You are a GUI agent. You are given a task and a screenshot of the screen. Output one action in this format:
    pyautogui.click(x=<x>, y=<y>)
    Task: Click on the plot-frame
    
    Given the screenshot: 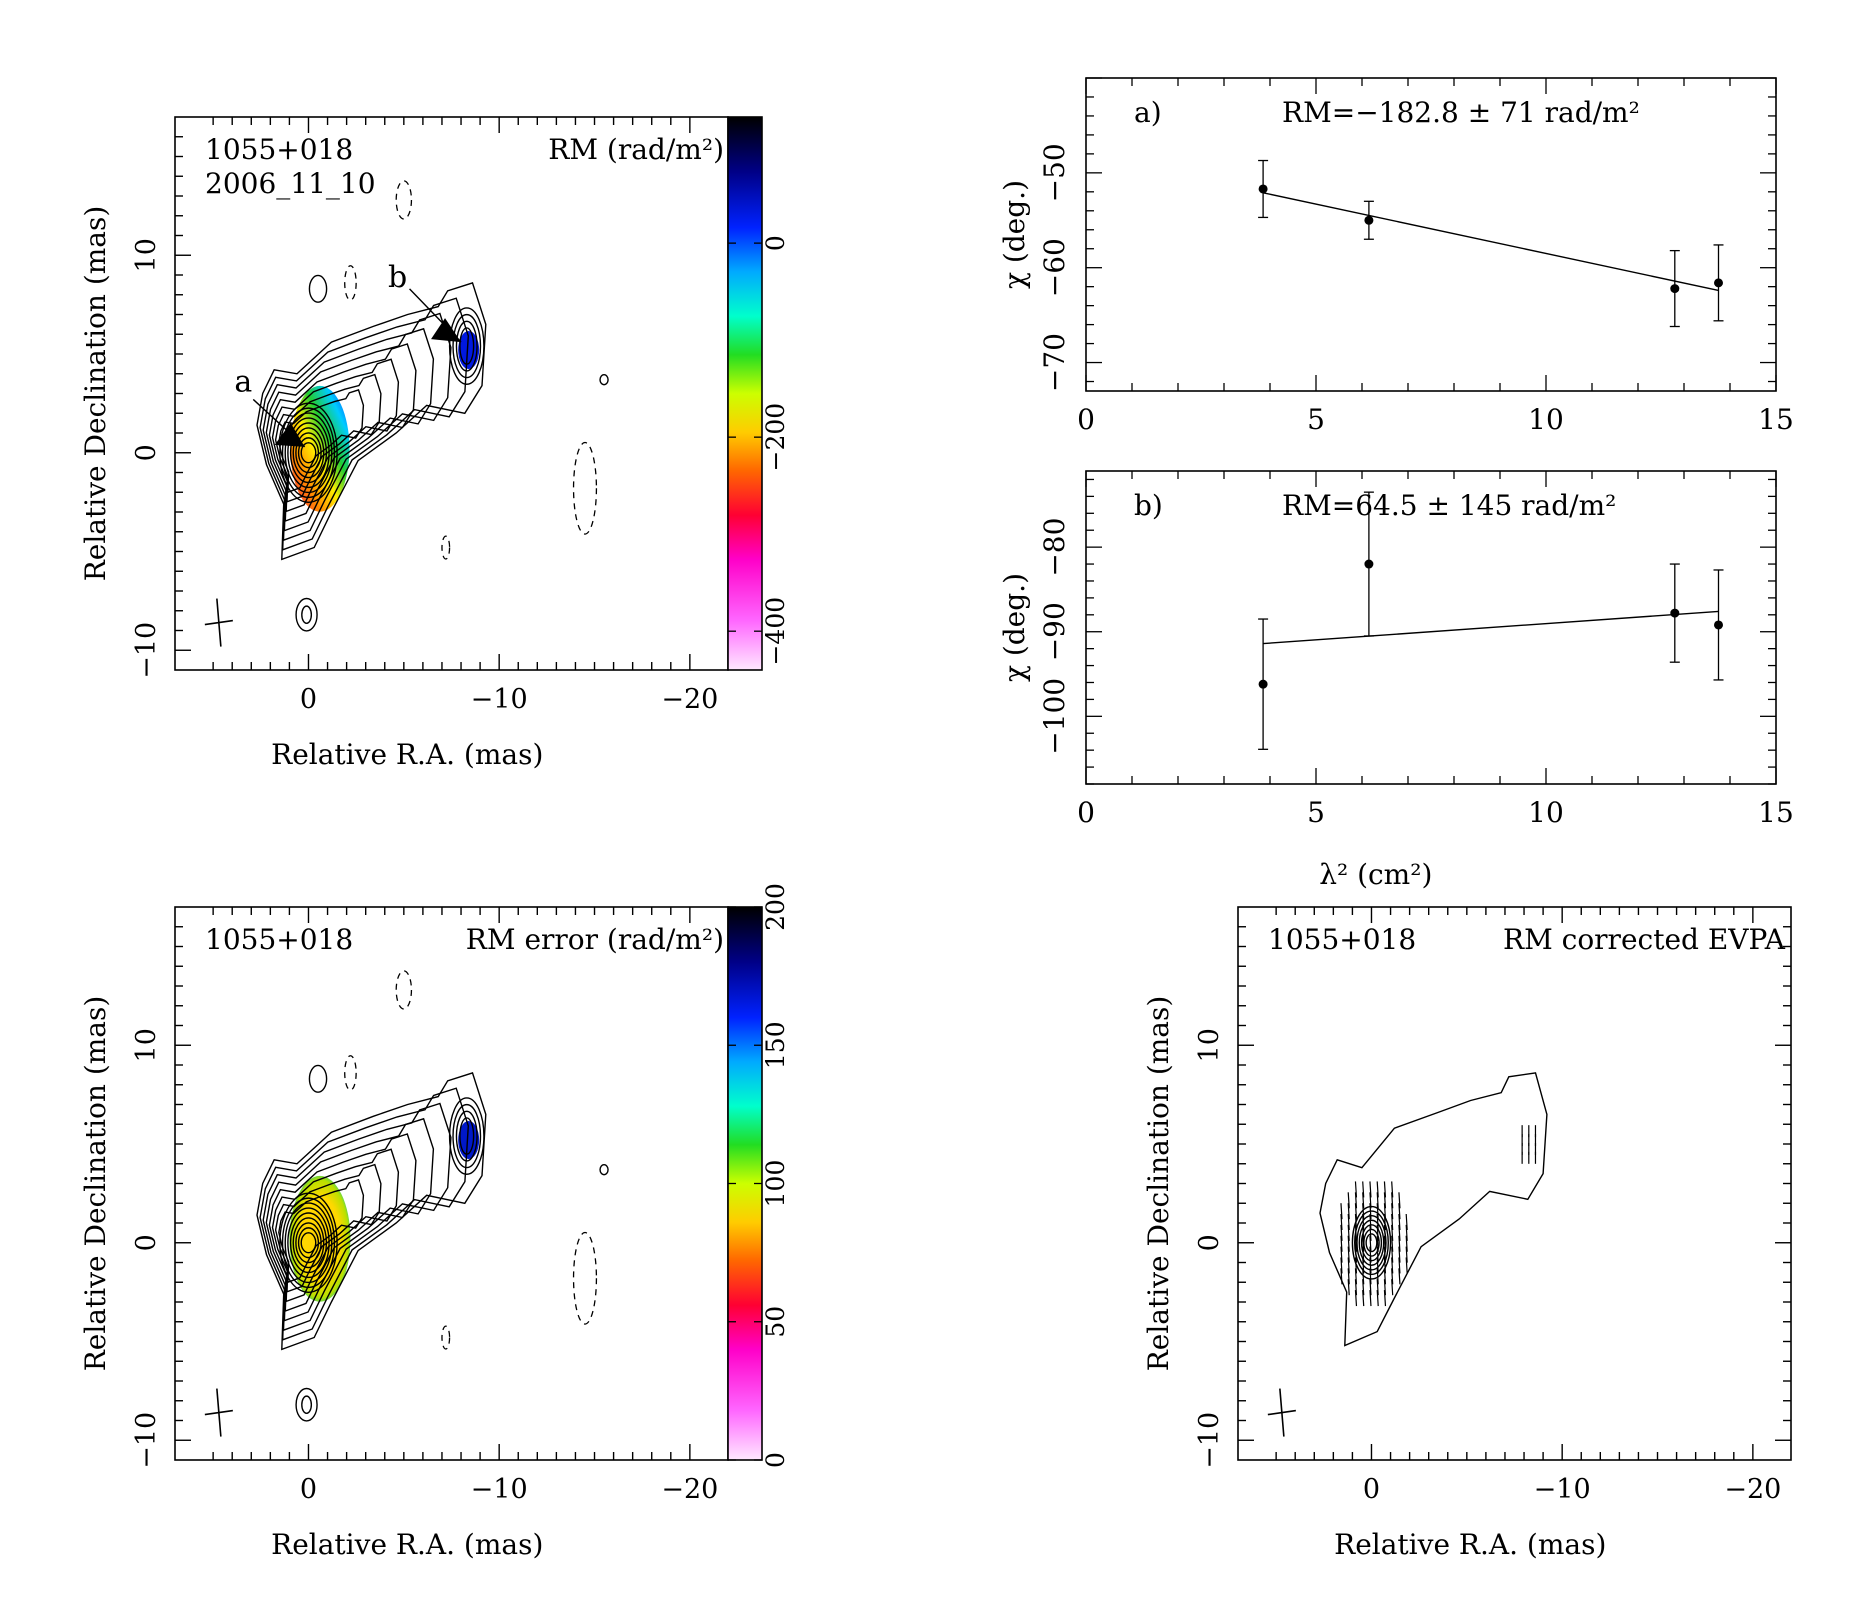 What is the action you would take?
    pyautogui.click(x=1431, y=627)
    